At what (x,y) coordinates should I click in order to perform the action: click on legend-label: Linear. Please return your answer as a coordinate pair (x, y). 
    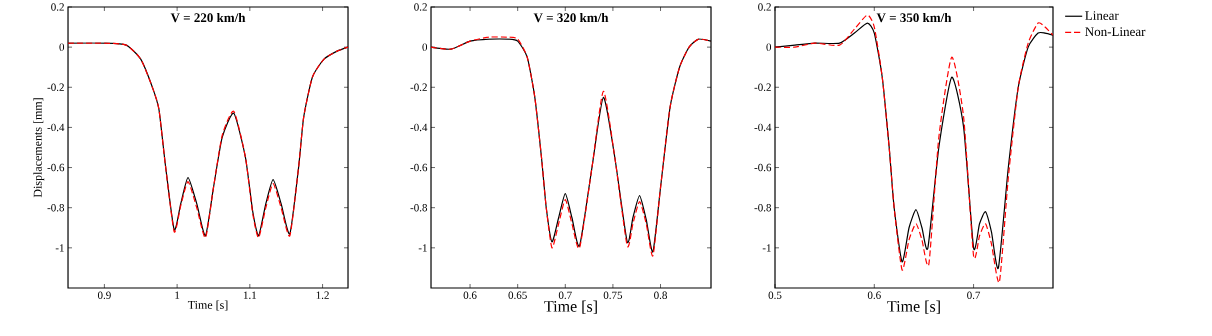
    Looking at the image, I should click on (1102, 15).